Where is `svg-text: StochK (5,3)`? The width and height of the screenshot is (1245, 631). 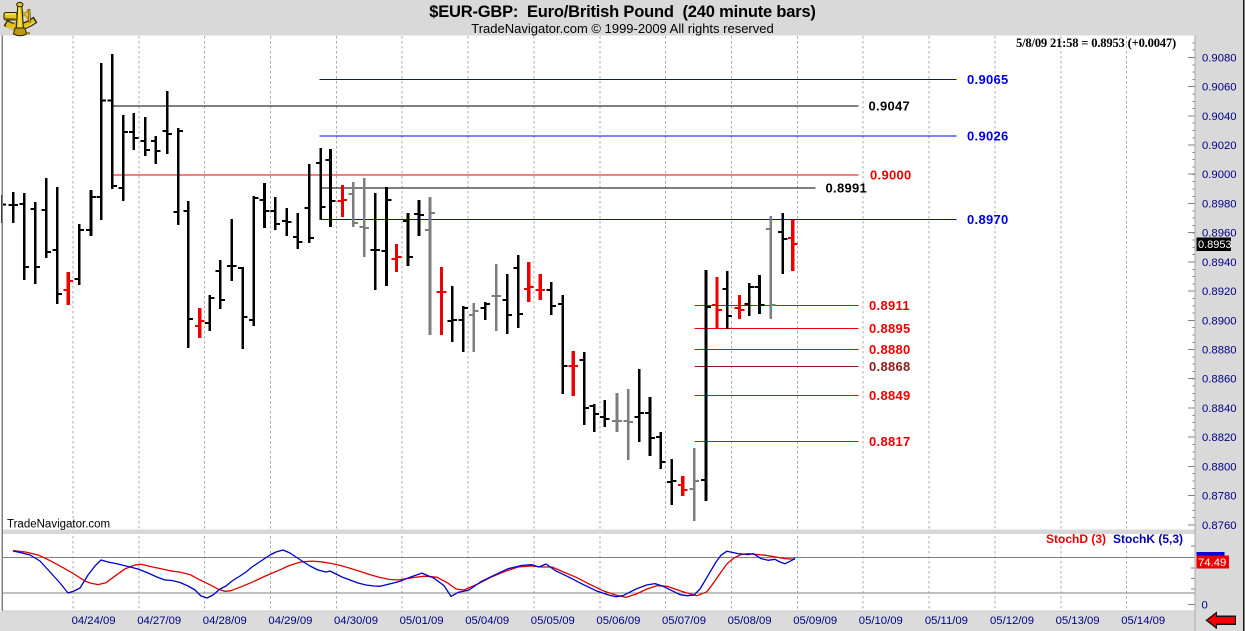 svg-text: StochK (5,3) is located at coordinates (1148, 539).